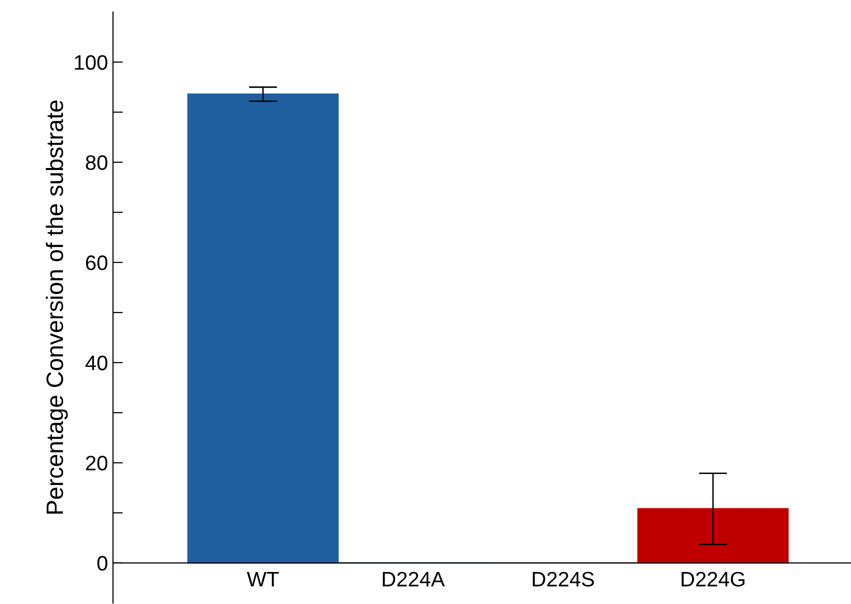  What do you see at coordinates (713, 579) in the screenshot?
I see `x-tick-label: D224G` at bounding box center [713, 579].